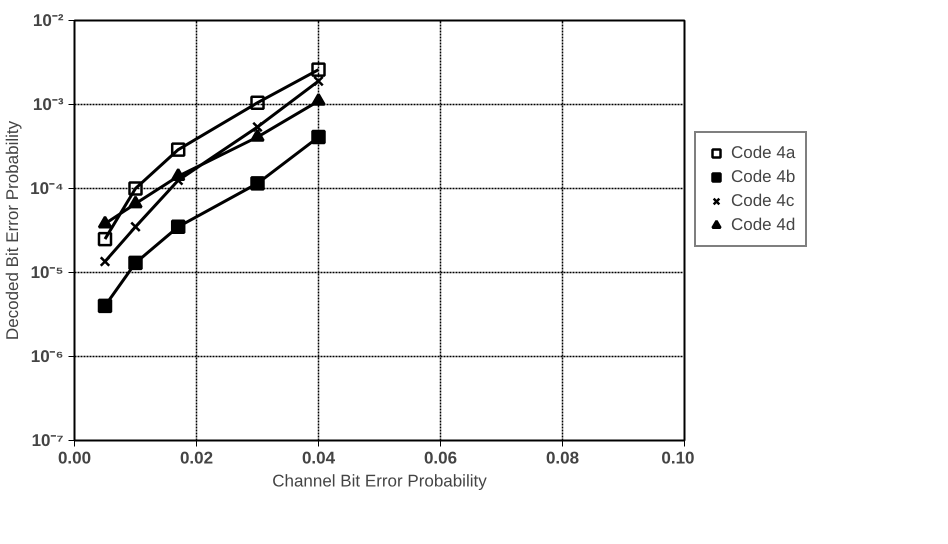  I want to click on y-tick-label: 10⁻⁶, so click(47, 356).